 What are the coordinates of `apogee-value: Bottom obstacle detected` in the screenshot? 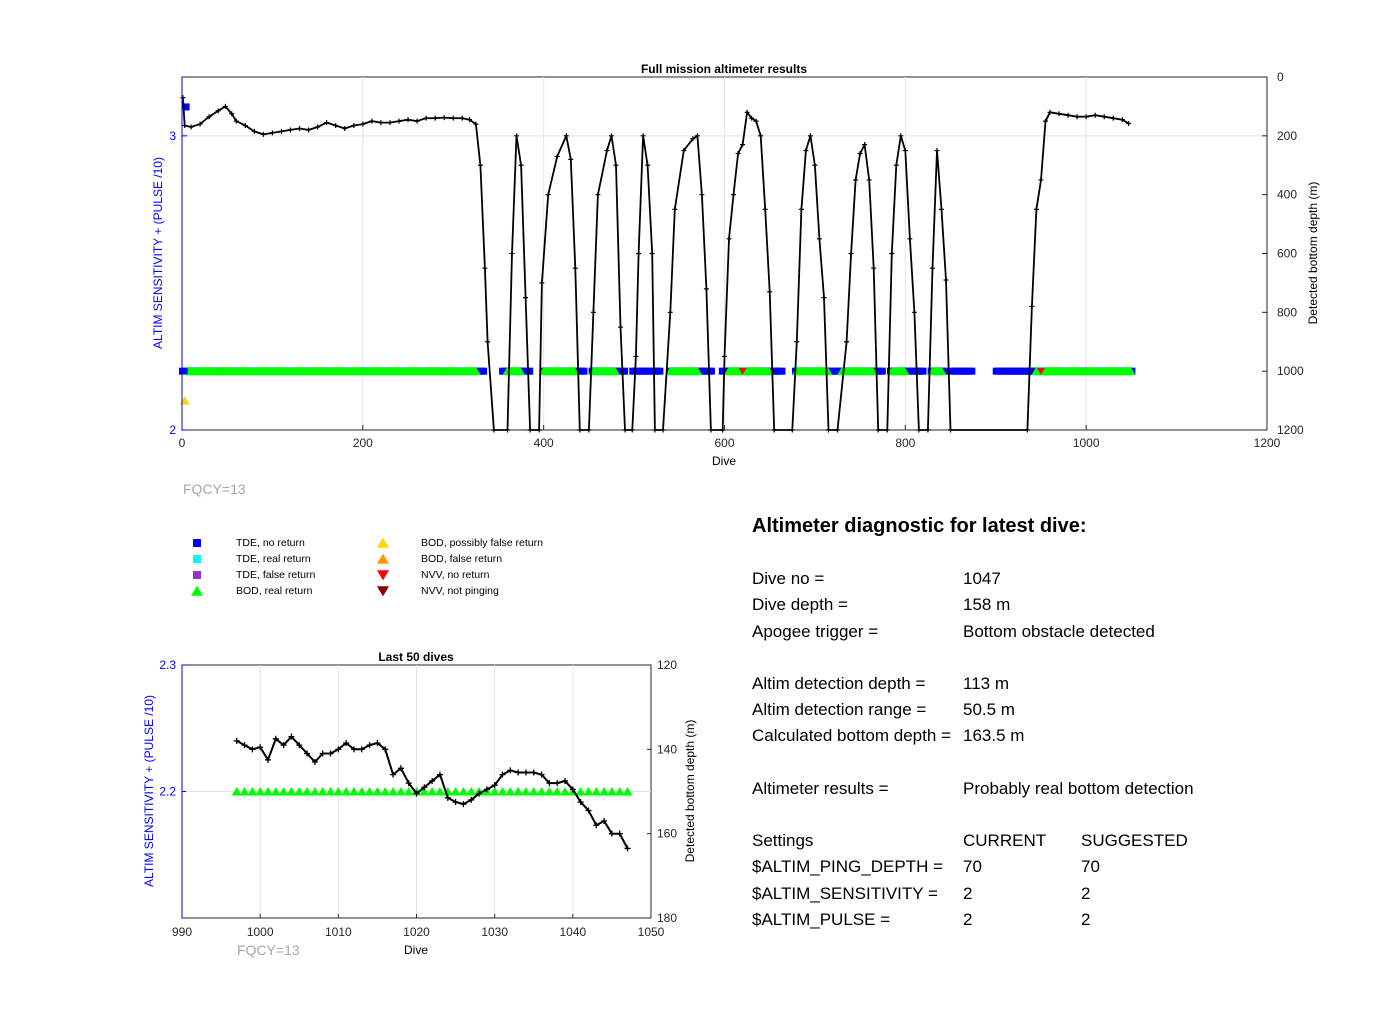 It's located at (1059, 631).